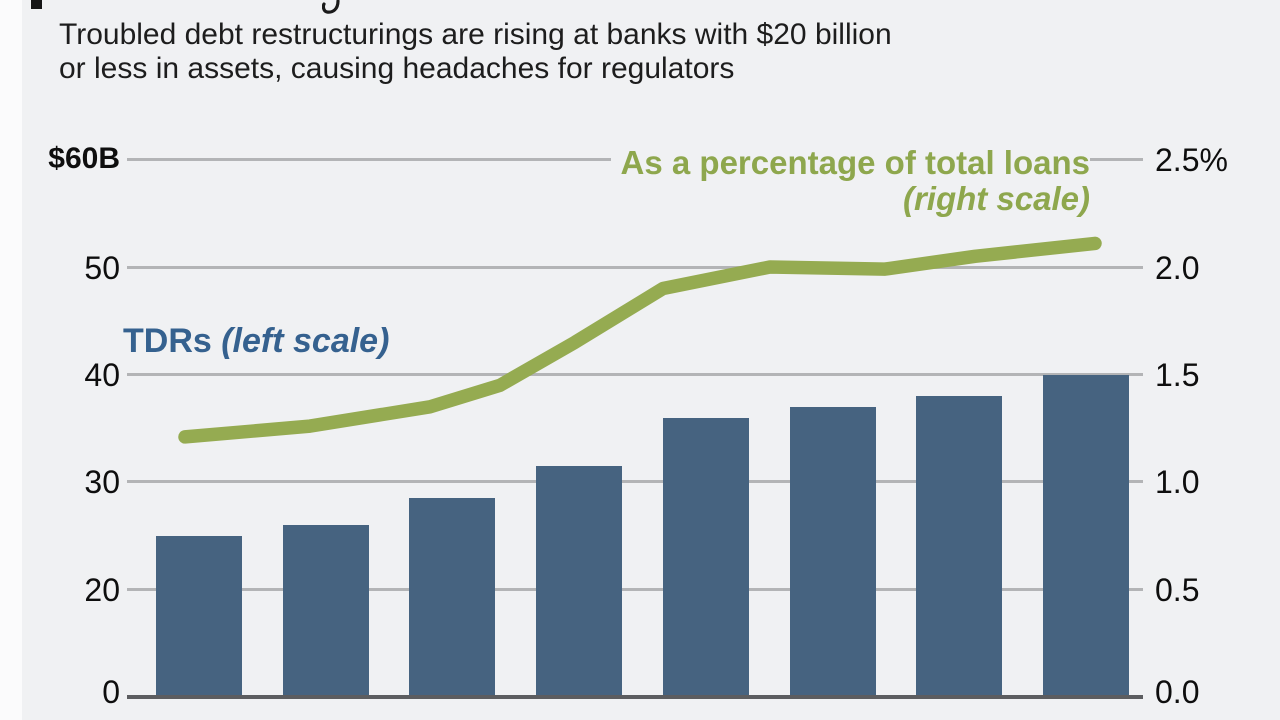 Image resolution: width=1280 pixels, height=720 pixels. What do you see at coordinates (36, 4) in the screenshot?
I see `cropped-headline-fragment` at bounding box center [36, 4].